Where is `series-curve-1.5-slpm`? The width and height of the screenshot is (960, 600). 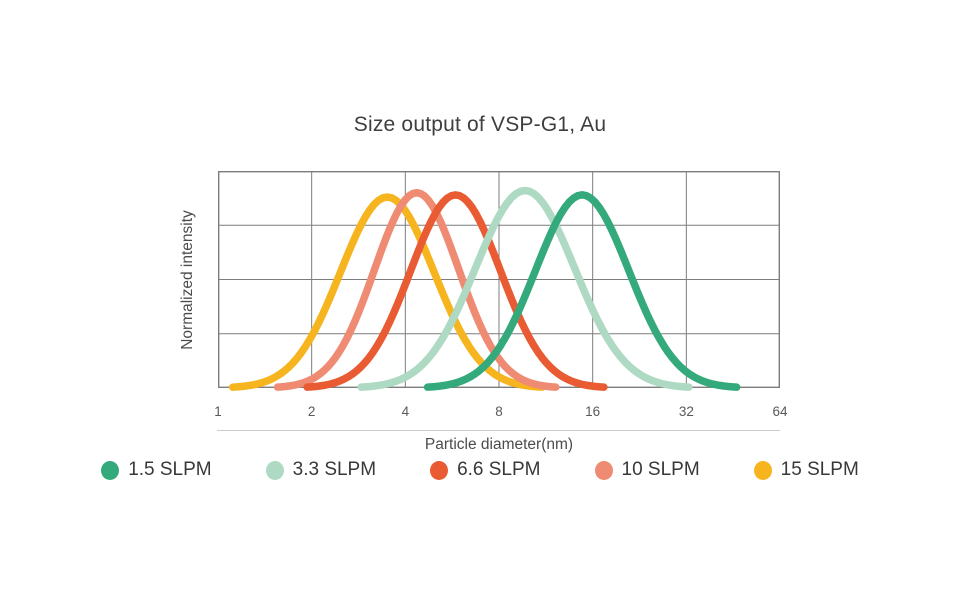
series-curve-1.5-slpm is located at coordinates (582, 291).